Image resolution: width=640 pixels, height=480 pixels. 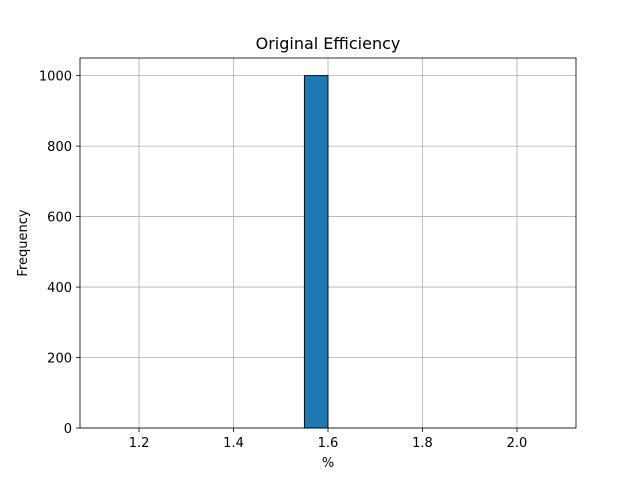 I want to click on histogram-bar, so click(x=316, y=252).